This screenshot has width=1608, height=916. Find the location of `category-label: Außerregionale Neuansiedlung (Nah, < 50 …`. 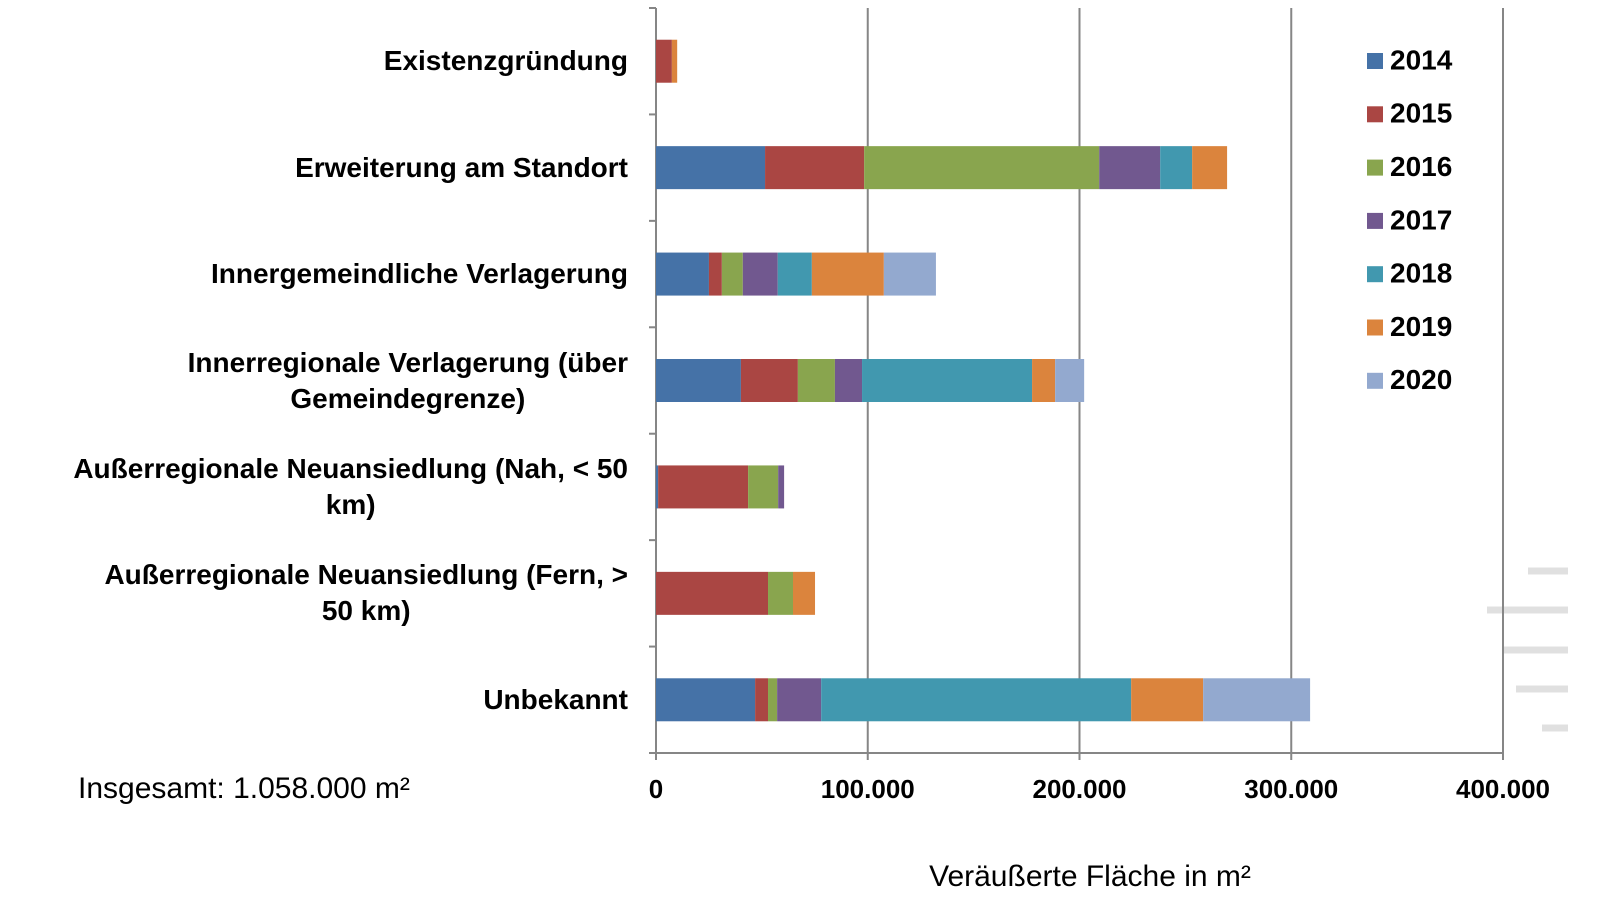

category-label: Außerregionale Neuansiedlung (Nah, < 50 … is located at coordinates (350, 486).